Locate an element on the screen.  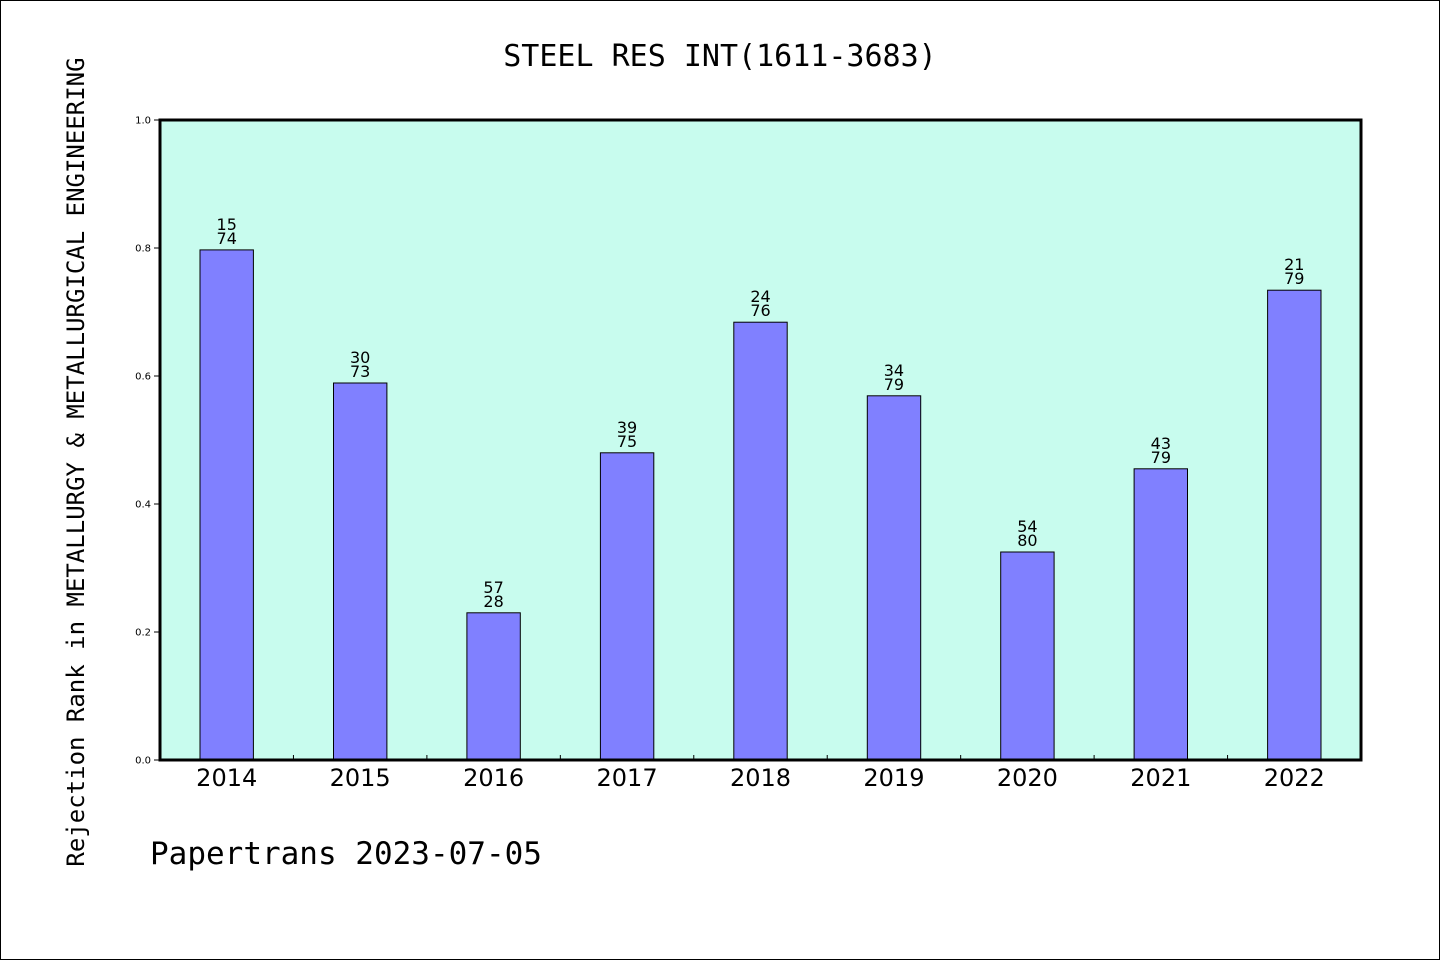
bar-label-bottom-2014: 74 is located at coordinates (227, 238).